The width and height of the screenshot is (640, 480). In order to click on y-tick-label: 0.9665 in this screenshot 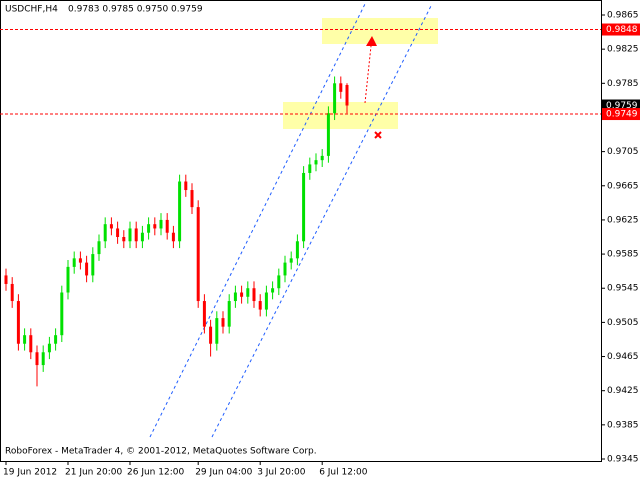, I will do `click(623, 186)`.